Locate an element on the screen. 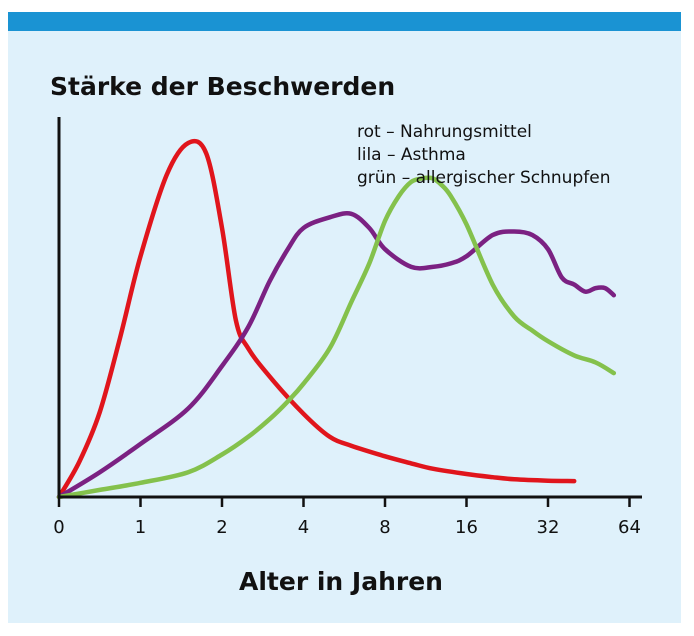  x-tick-label: 4 is located at coordinates (303, 527).